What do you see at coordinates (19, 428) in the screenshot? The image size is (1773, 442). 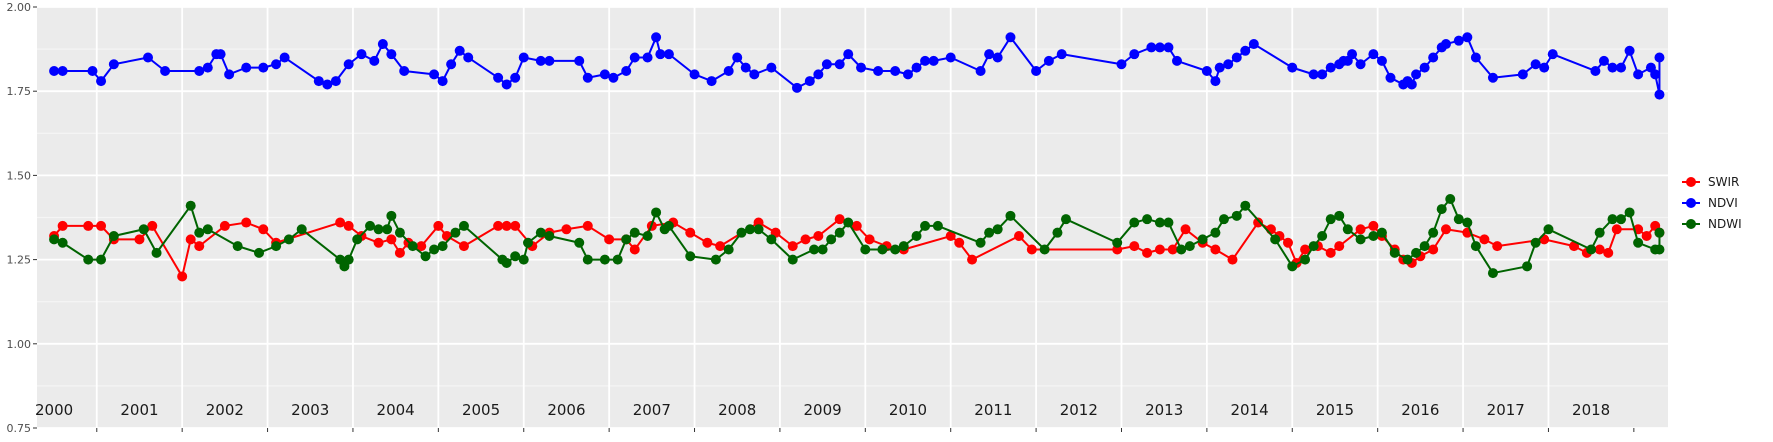 I see `y-tick-label: 0.75` at bounding box center [19, 428].